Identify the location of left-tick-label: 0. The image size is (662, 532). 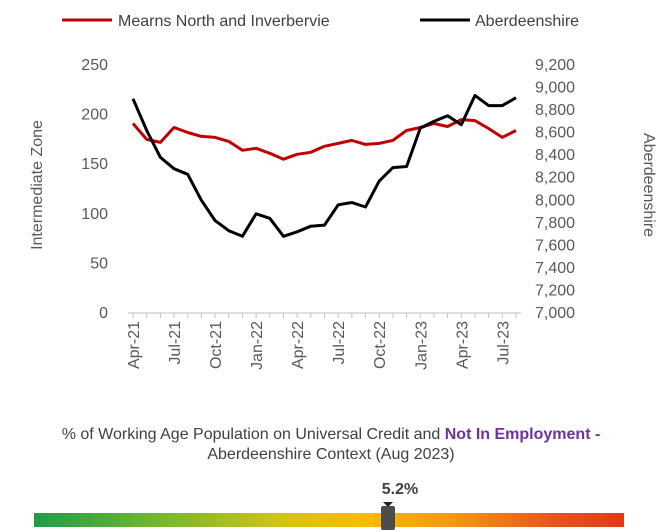
(103, 313).